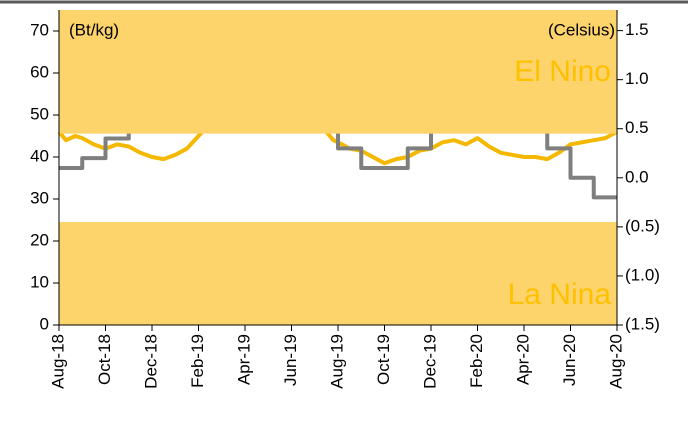  Describe the element at coordinates (94, 29) in the screenshot. I see `y-axis-unit: (Bt/kg)` at that location.